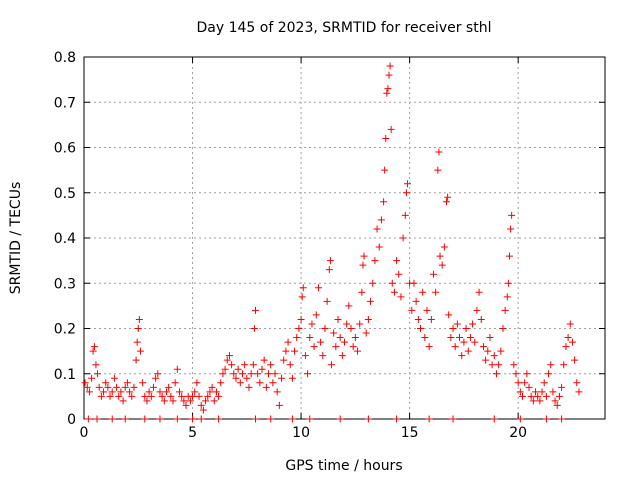  Describe the element at coordinates (65, 284) in the screenshot. I see `y-tick-label: 0.3` at that location.